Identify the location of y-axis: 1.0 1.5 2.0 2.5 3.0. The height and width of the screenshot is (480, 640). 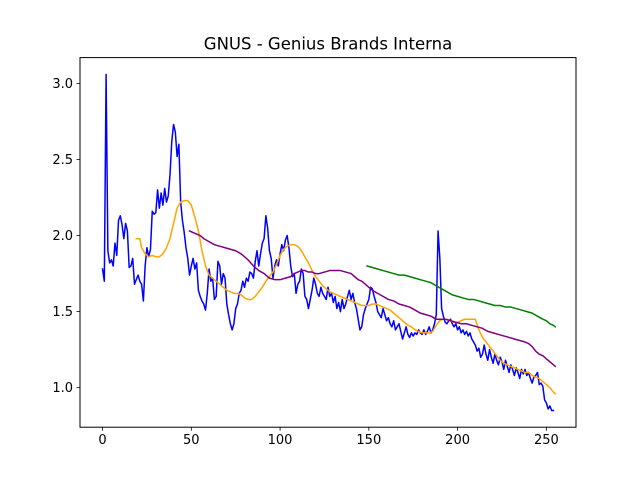
(66, 236).